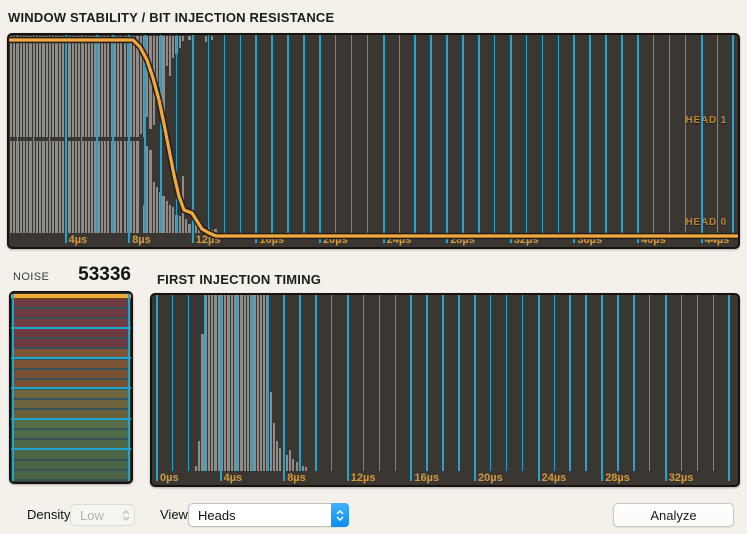 This screenshot has height=534, width=747. Describe the element at coordinates (554, 478) in the screenshot. I see `axis-tick-label: 24µs` at that location.